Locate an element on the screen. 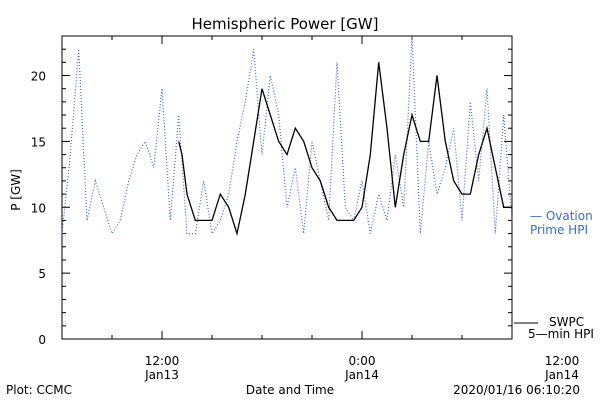 Image resolution: width=600 pixels, height=400 pixels. y-tick-label: 5 is located at coordinates (42, 274).